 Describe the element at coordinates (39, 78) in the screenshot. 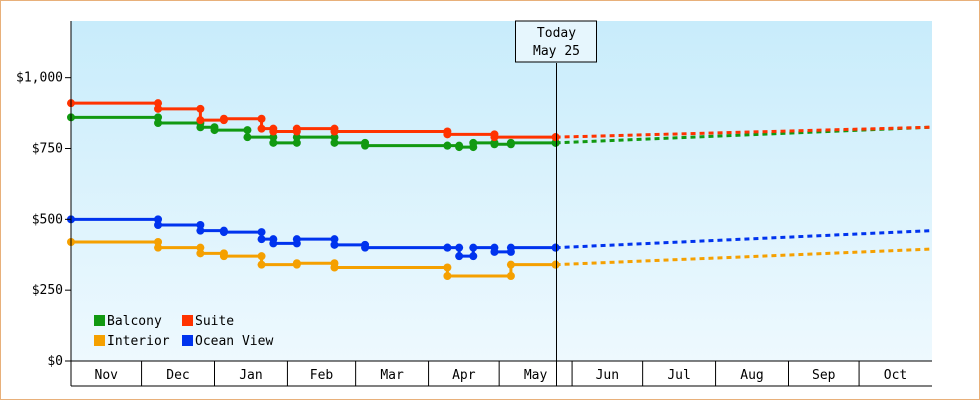

I see `y-tick-label: $1,000` at that location.